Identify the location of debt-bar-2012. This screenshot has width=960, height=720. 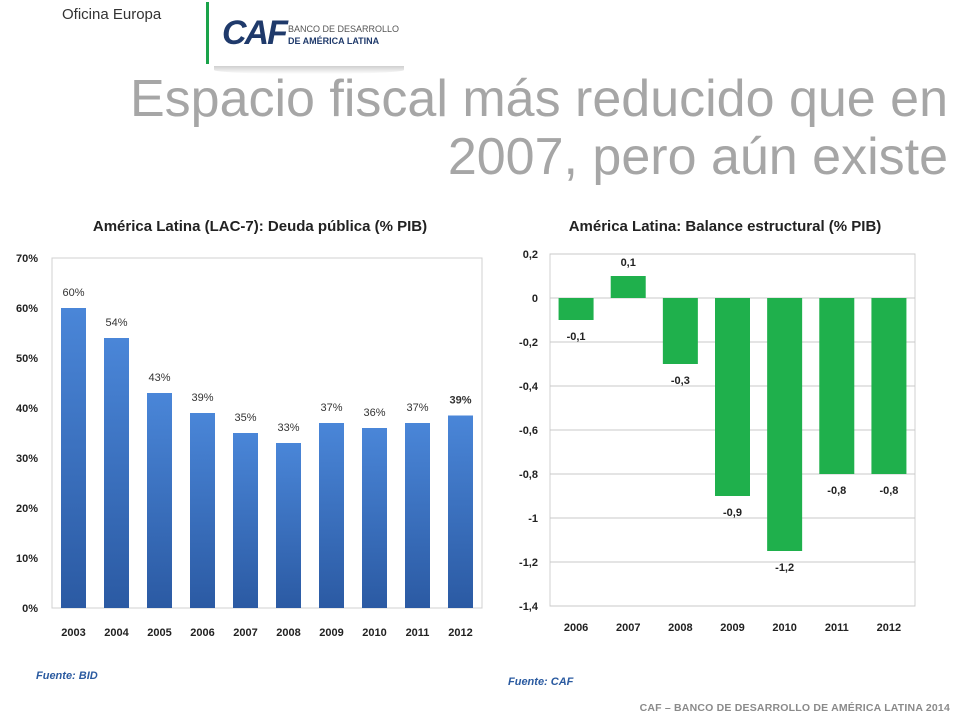
(460, 511).